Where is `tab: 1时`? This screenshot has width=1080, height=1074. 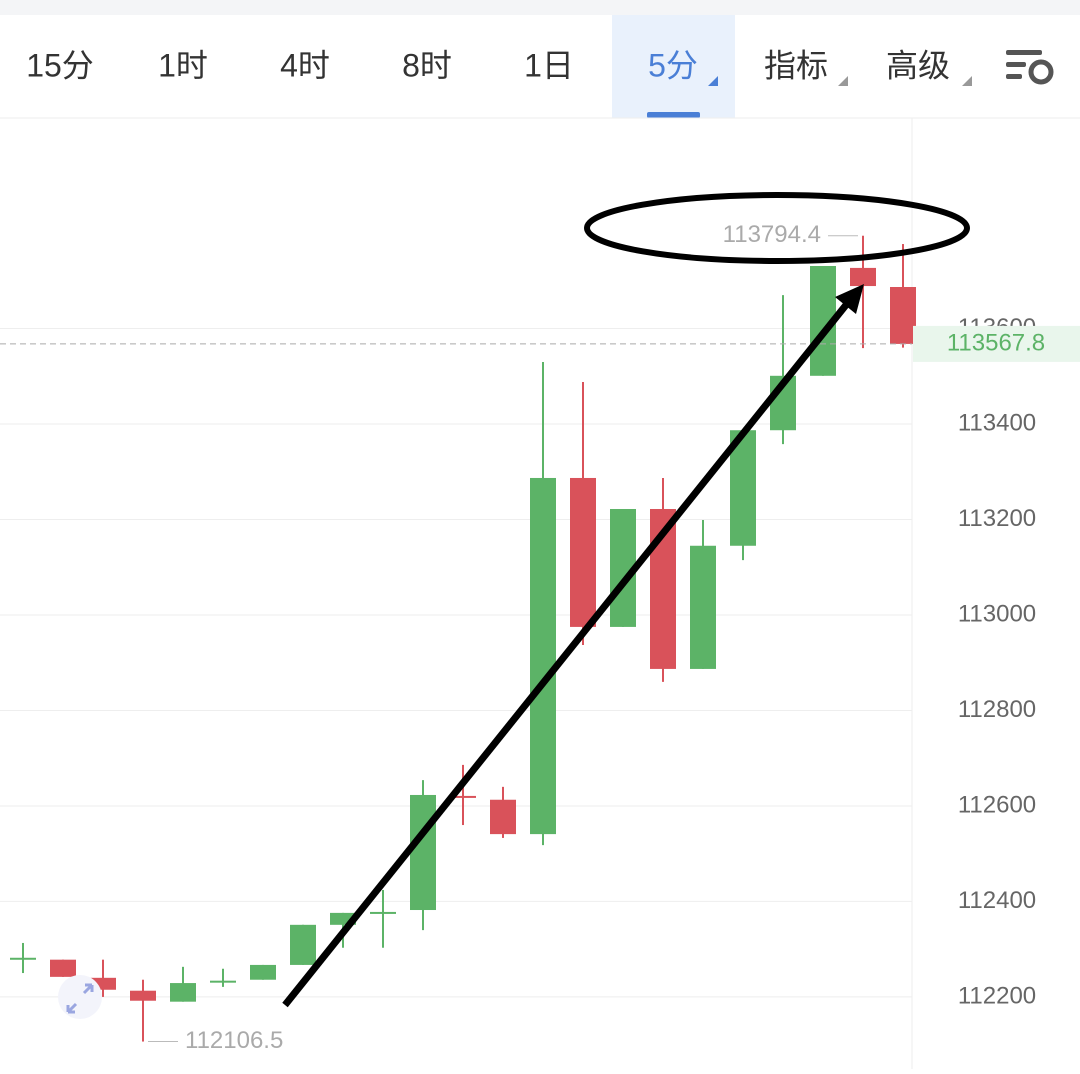
tab: 1时 is located at coordinates (183, 65).